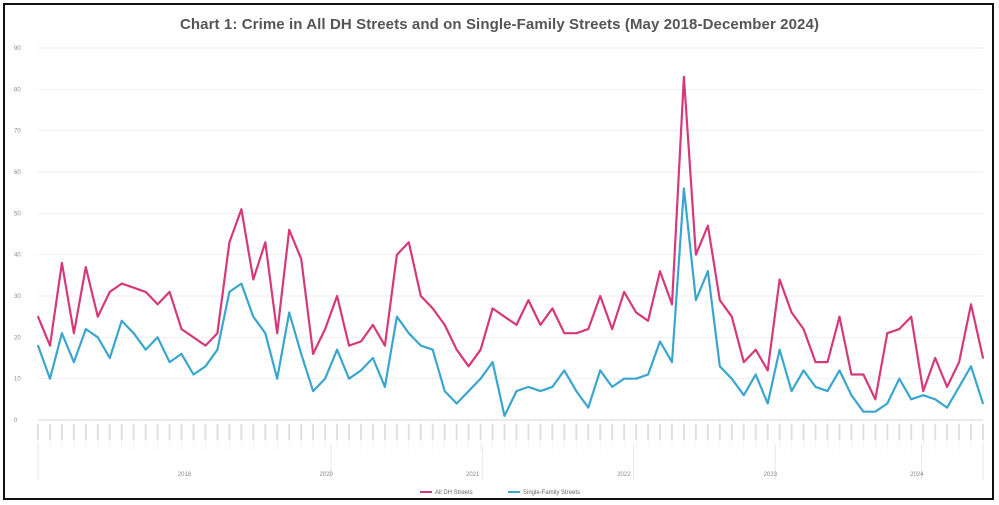 This screenshot has height=505, width=999. What do you see at coordinates (16, 421) in the screenshot?
I see `y-tick-label: 0` at bounding box center [16, 421].